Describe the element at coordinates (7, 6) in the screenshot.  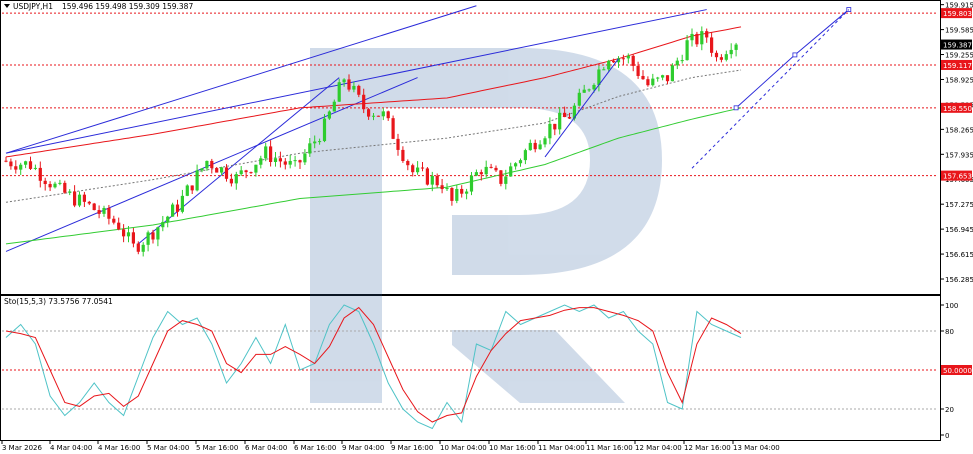
I see `dropdown-triangle-icon` at that location.